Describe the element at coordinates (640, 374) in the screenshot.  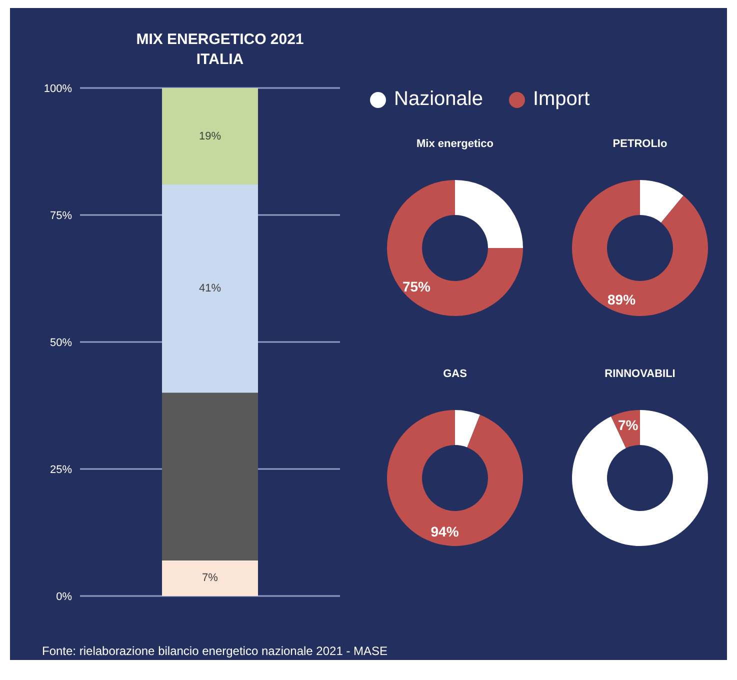
I see `chart-title: RINNOVABILI` at that location.